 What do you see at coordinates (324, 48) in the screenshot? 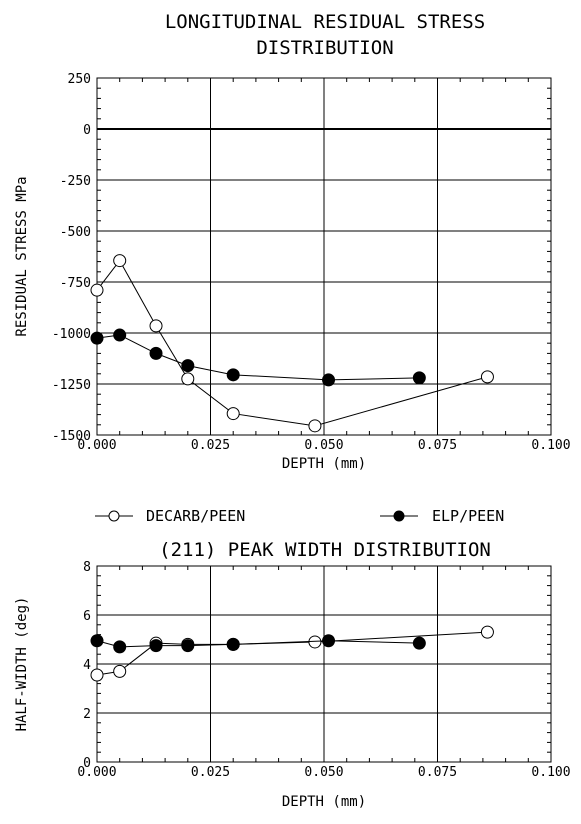
I see `chart1-title-line2: DISTRIBUTION` at bounding box center [324, 48].